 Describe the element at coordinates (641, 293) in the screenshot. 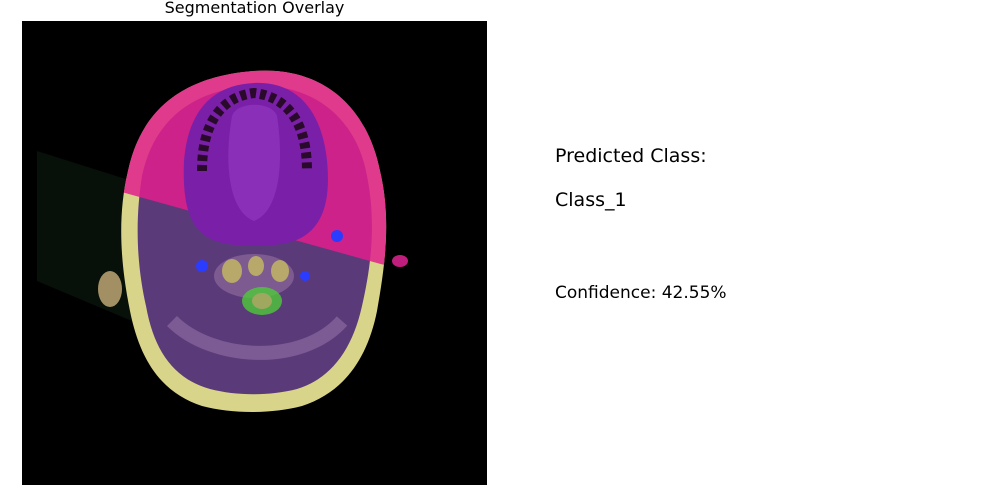

I see `confidence-text: Confidence: 42.55%` at that location.